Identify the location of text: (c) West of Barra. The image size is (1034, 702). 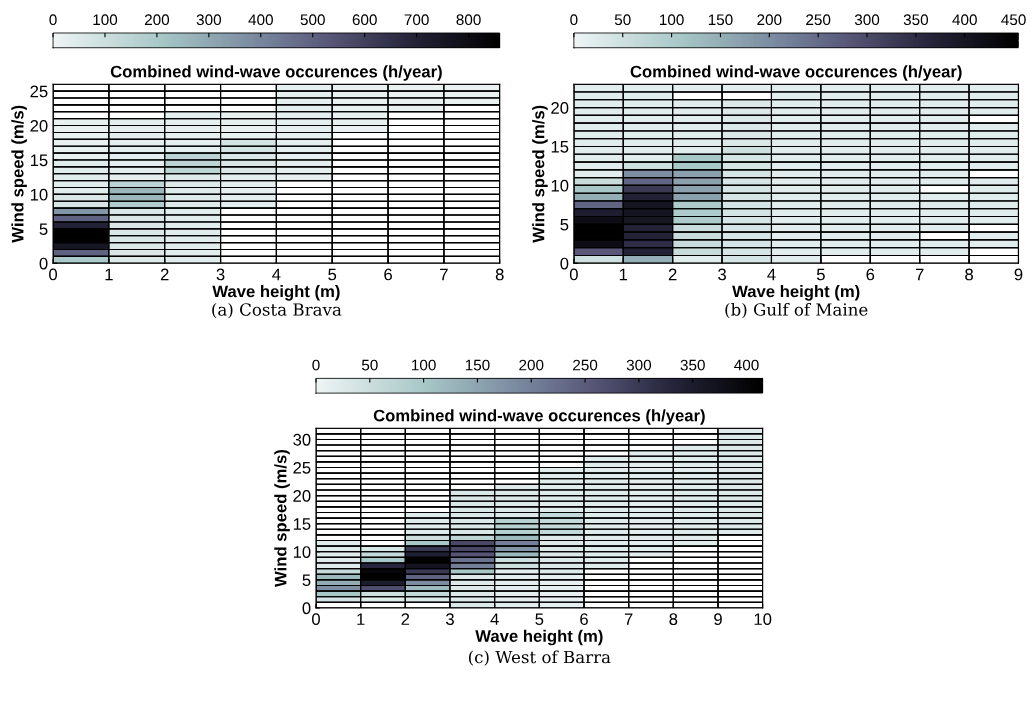
(539, 658).